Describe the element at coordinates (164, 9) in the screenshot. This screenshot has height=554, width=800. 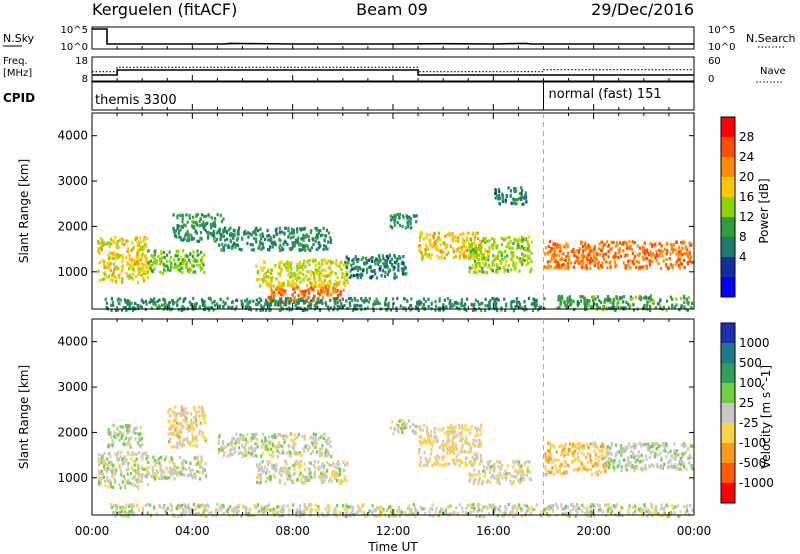
I see `station-title: Kerguelen (fitACF)` at that location.